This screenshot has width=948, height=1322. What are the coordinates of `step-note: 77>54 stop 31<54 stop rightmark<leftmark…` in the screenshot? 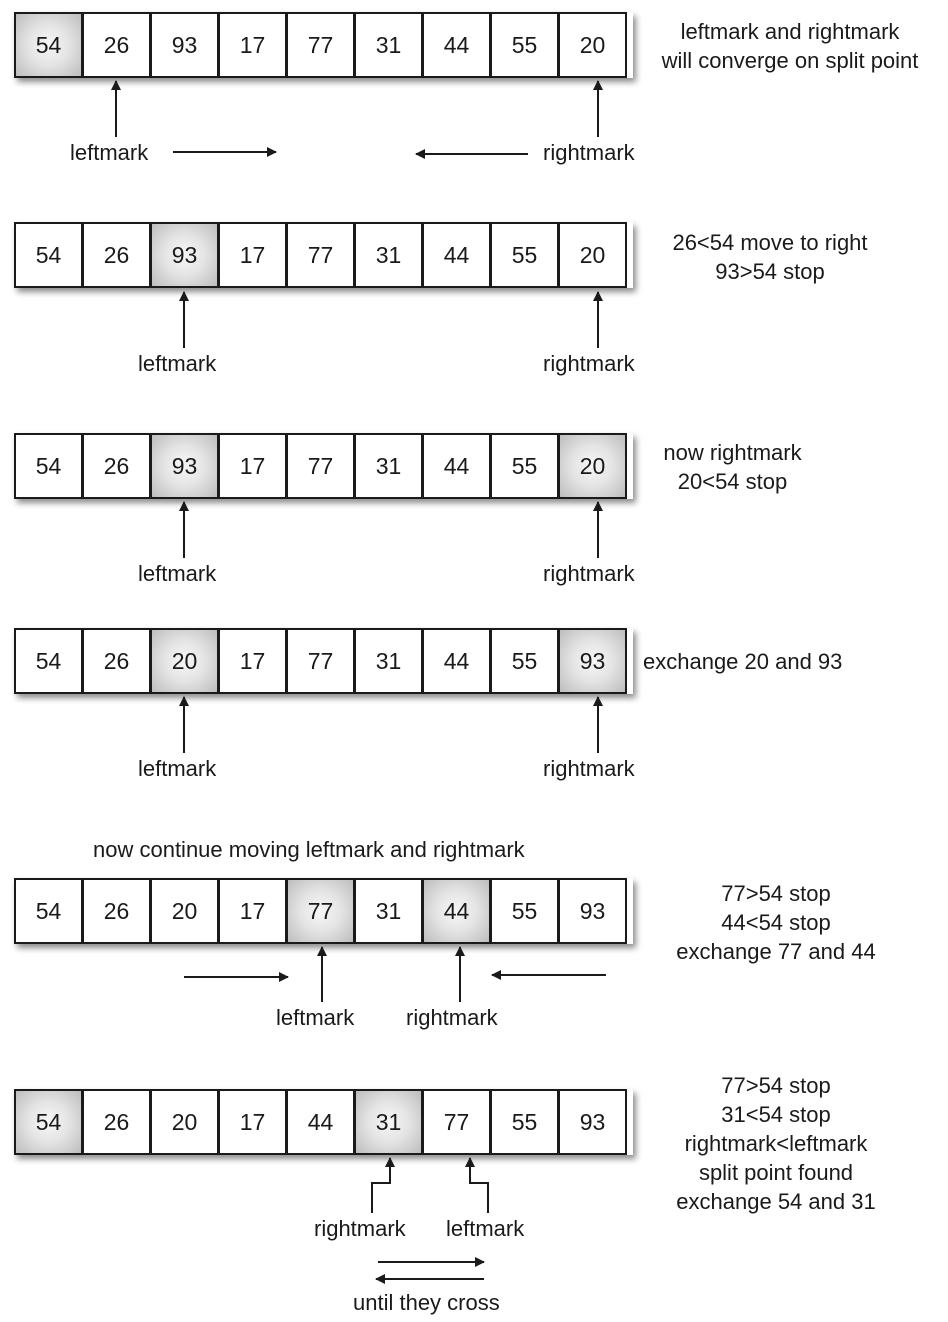 It's located at (776, 1143).